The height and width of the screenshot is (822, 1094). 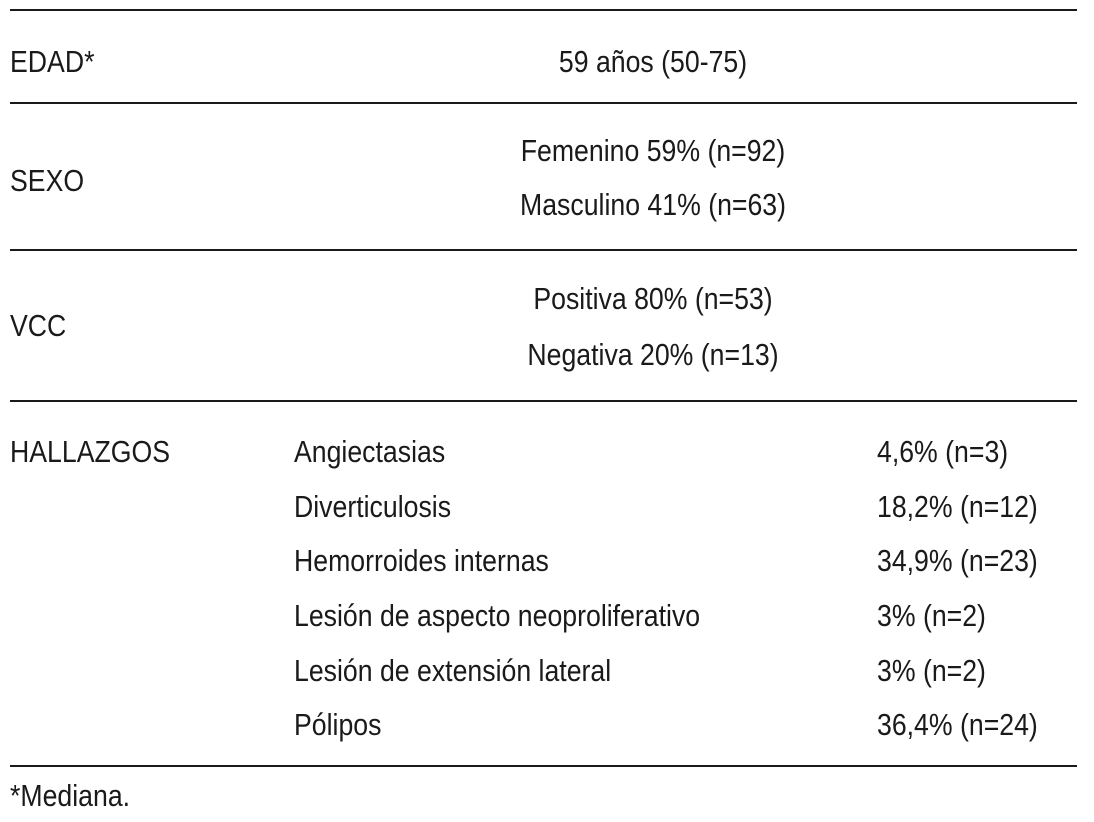 What do you see at coordinates (653, 354) in the screenshot?
I see `row-value-vcc-negativa: Negativa 20% (n=13)` at bounding box center [653, 354].